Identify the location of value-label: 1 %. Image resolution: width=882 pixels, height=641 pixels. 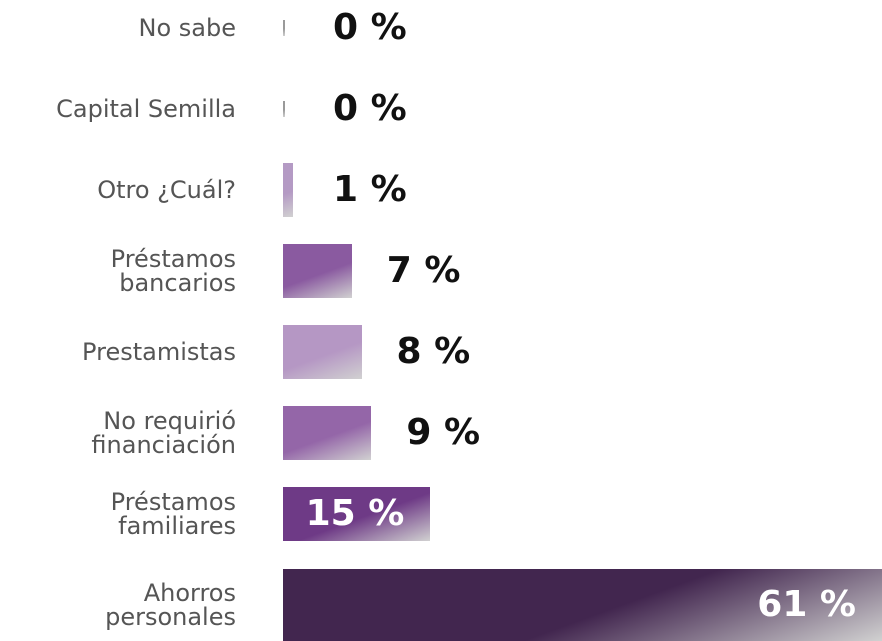
(370, 189).